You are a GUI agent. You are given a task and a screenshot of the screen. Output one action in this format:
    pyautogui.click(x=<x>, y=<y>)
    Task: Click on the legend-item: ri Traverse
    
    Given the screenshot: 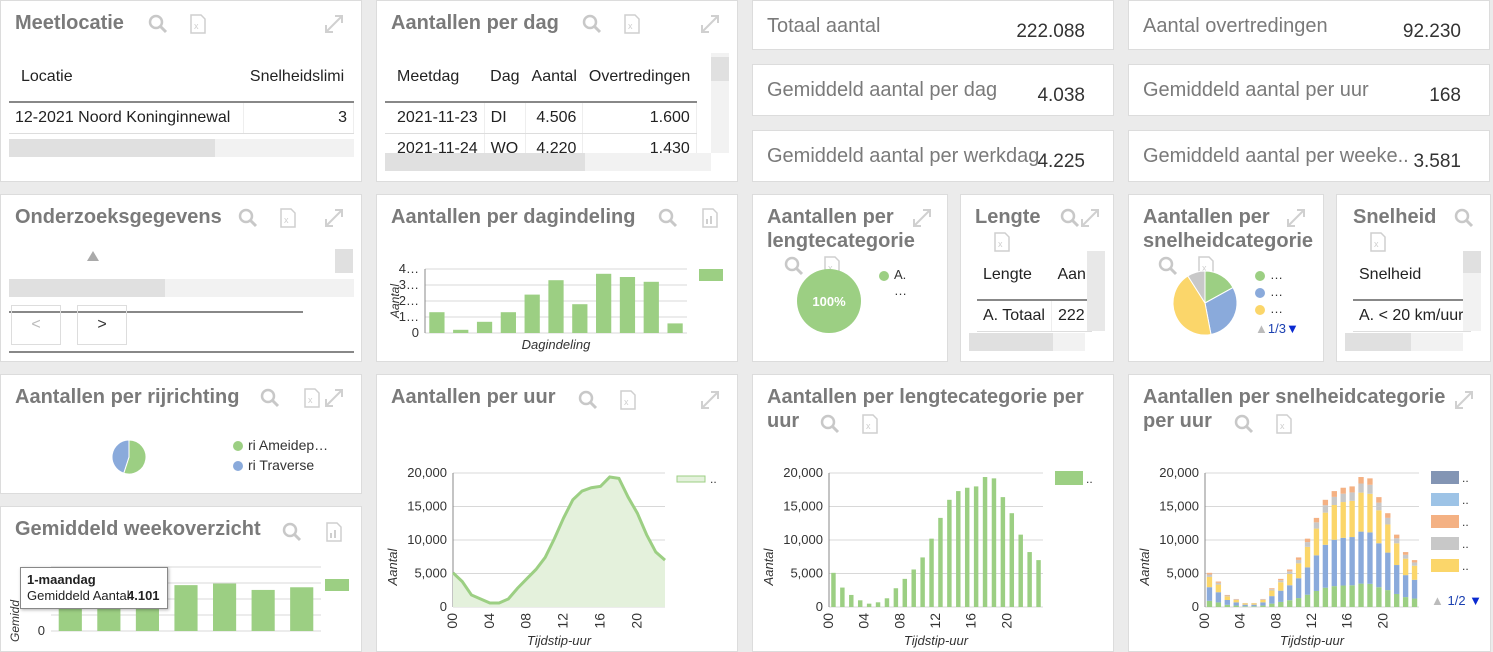 What is the action you would take?
    pyautogui.click(x=273, y=465)
    